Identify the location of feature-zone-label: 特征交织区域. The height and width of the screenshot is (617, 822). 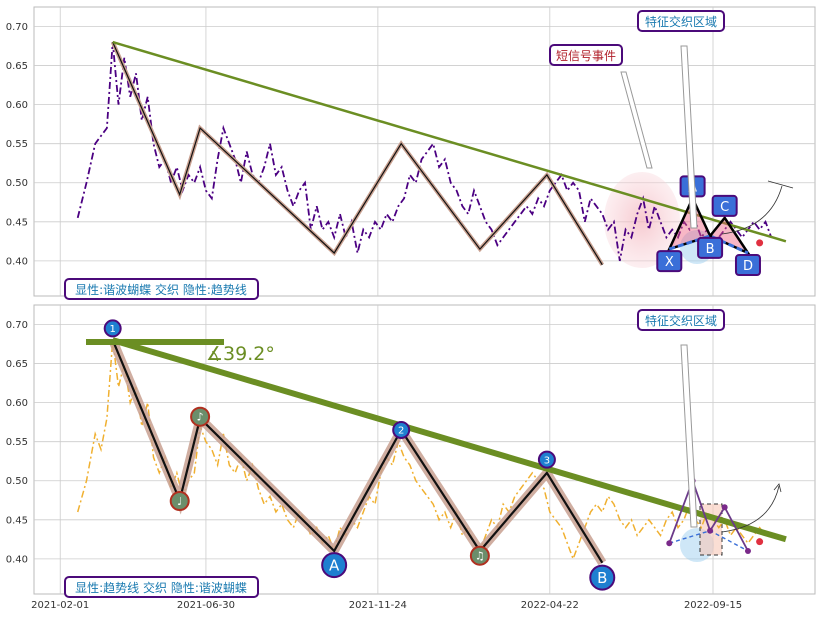
(681, 21).